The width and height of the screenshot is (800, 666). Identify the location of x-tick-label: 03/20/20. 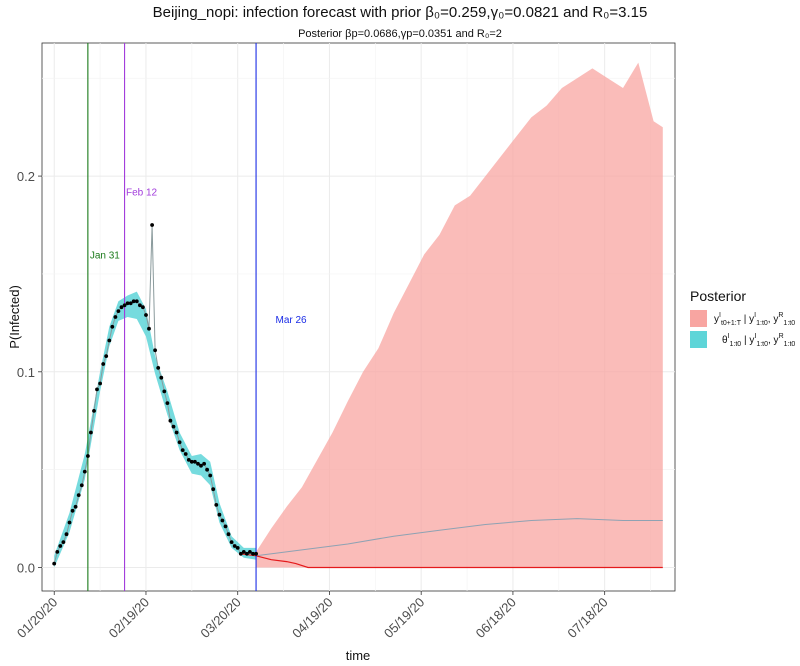
(220, 618).